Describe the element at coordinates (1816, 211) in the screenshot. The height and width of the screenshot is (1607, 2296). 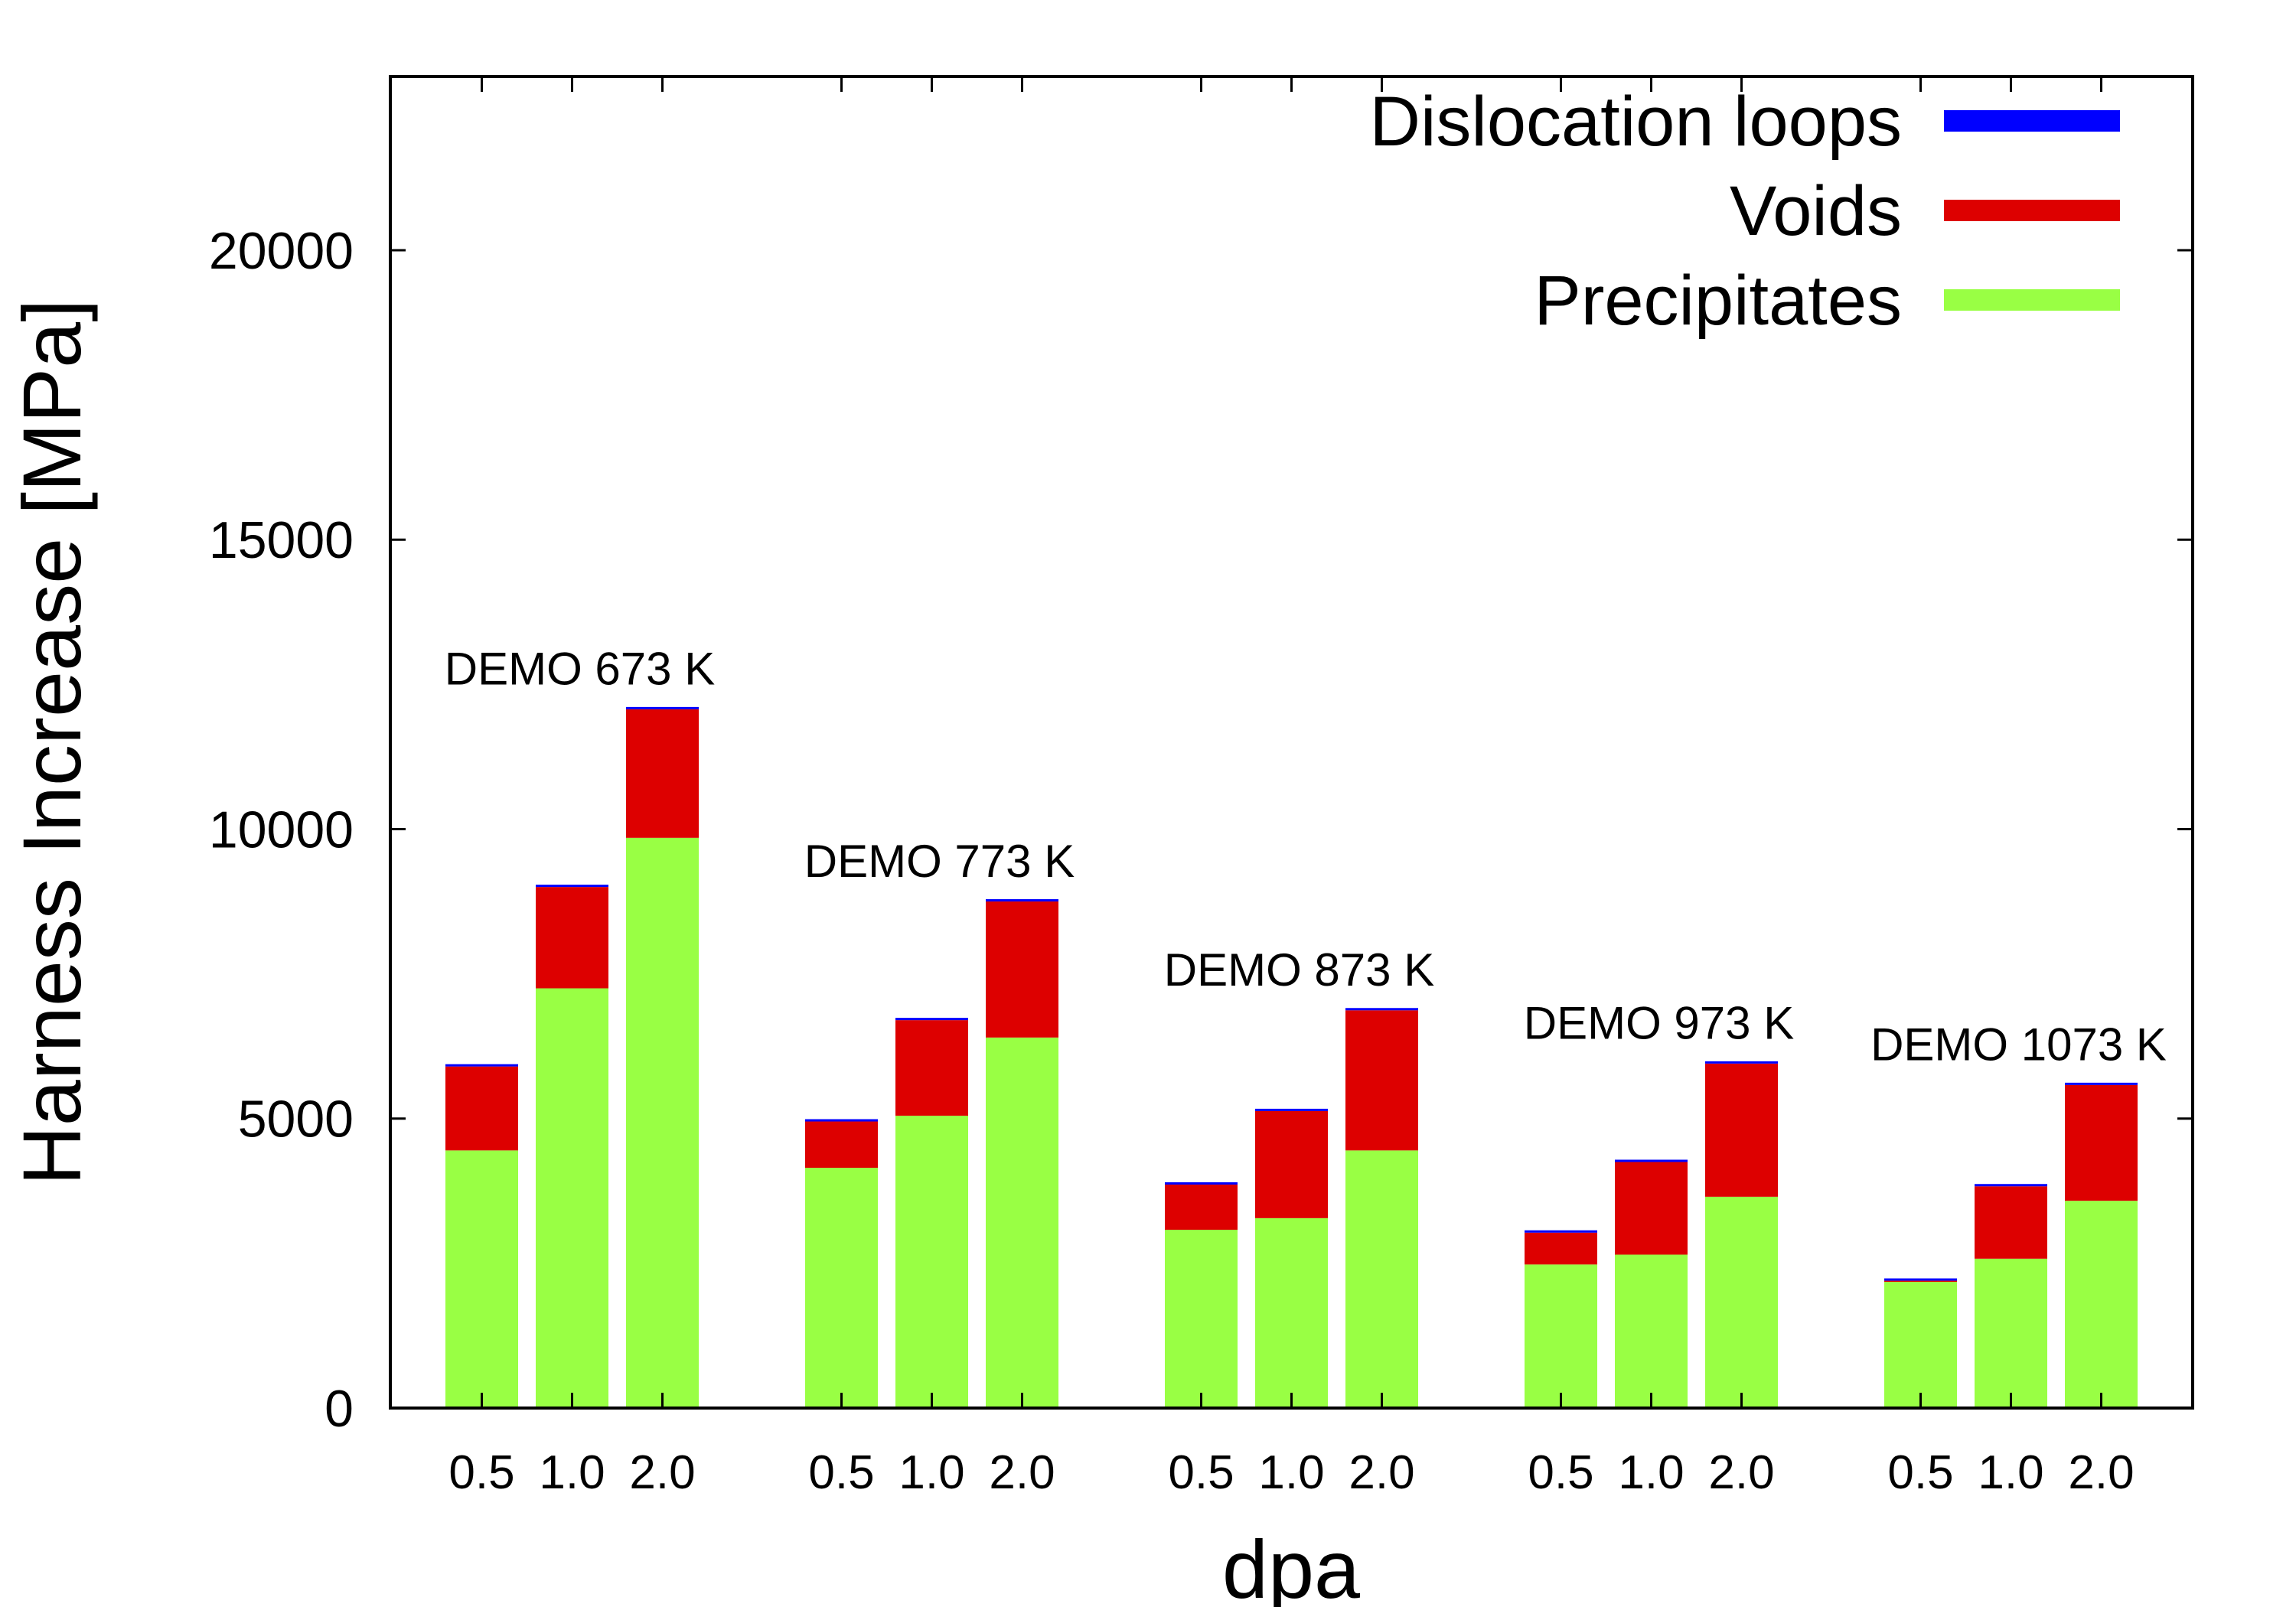
I see `legend-label: Voids` at that location.